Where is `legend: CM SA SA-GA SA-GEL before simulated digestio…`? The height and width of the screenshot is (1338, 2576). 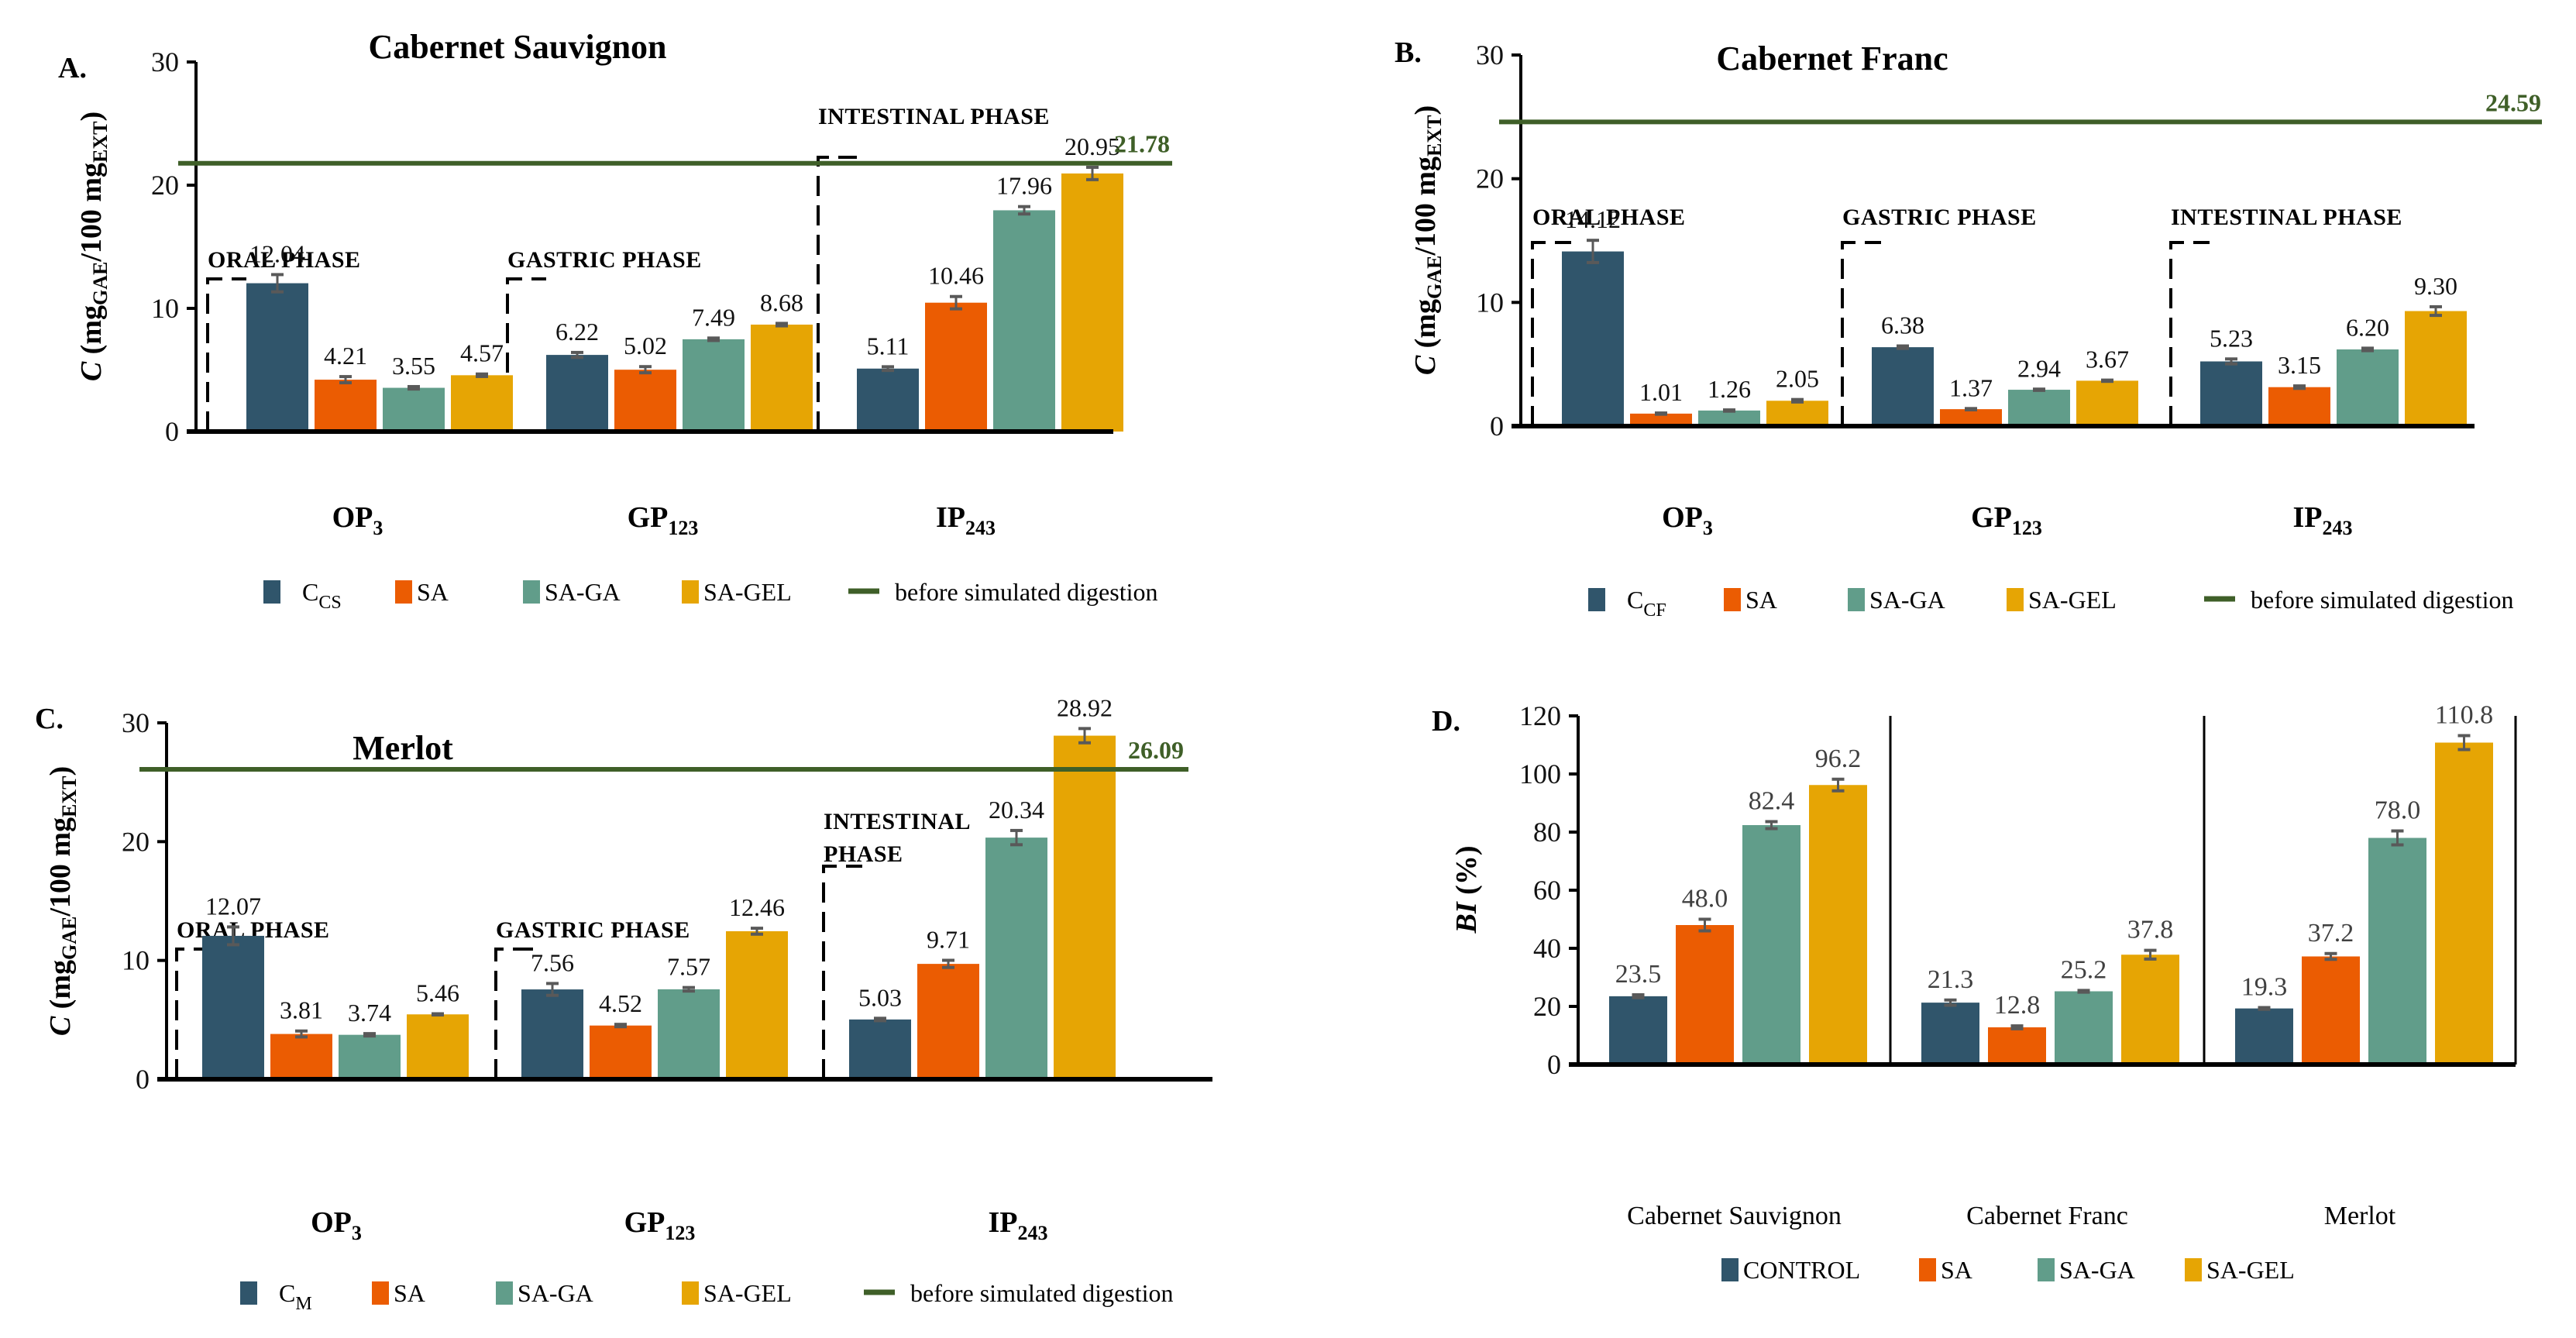 legend: CM SA SA-GA SA-GEL before simulated digestio… is located at coordinates (706, 1296).